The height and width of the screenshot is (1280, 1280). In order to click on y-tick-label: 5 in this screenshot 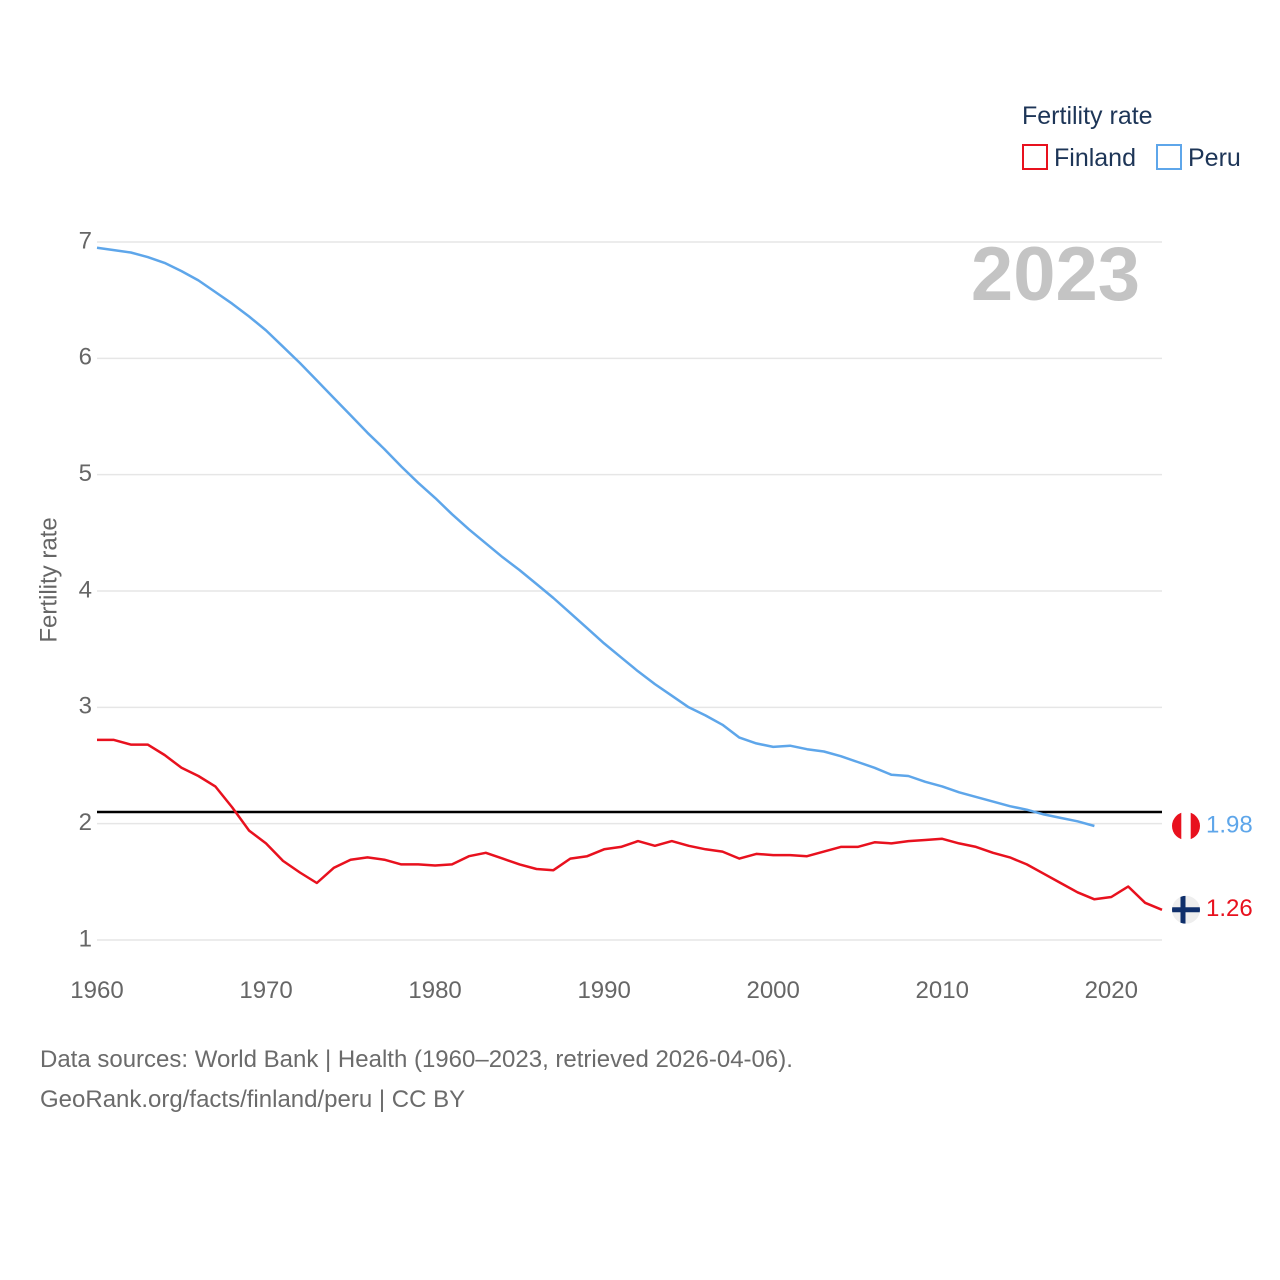, I will do `click(85, 473)`.